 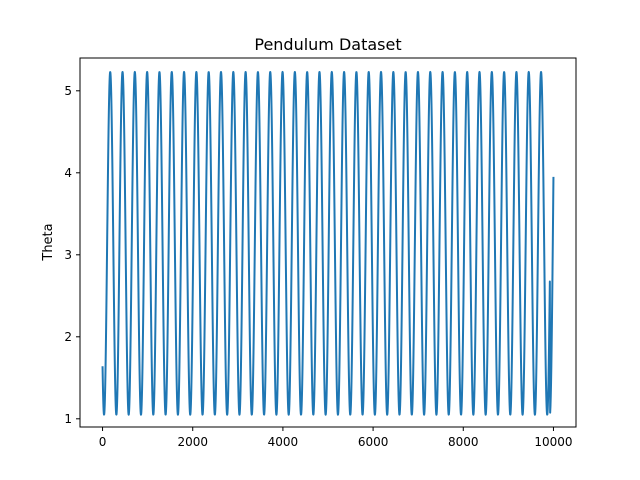 What do you see at coordinates (283, 442) in the screenshot?
I see `x-tick-label-2: 4000` at bounding box center [283, 442].